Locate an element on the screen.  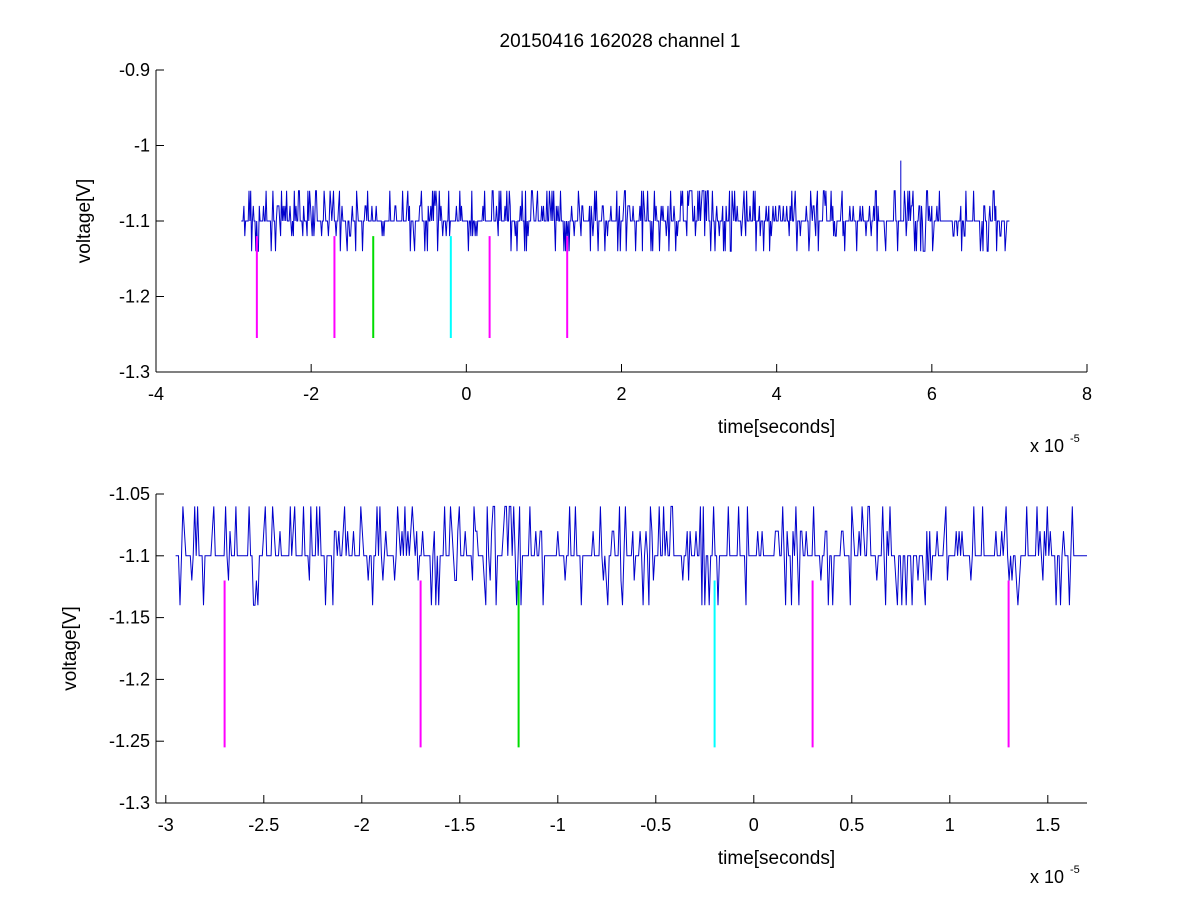
y-tick-label: -1.05 is located at coordinates (129, 494).